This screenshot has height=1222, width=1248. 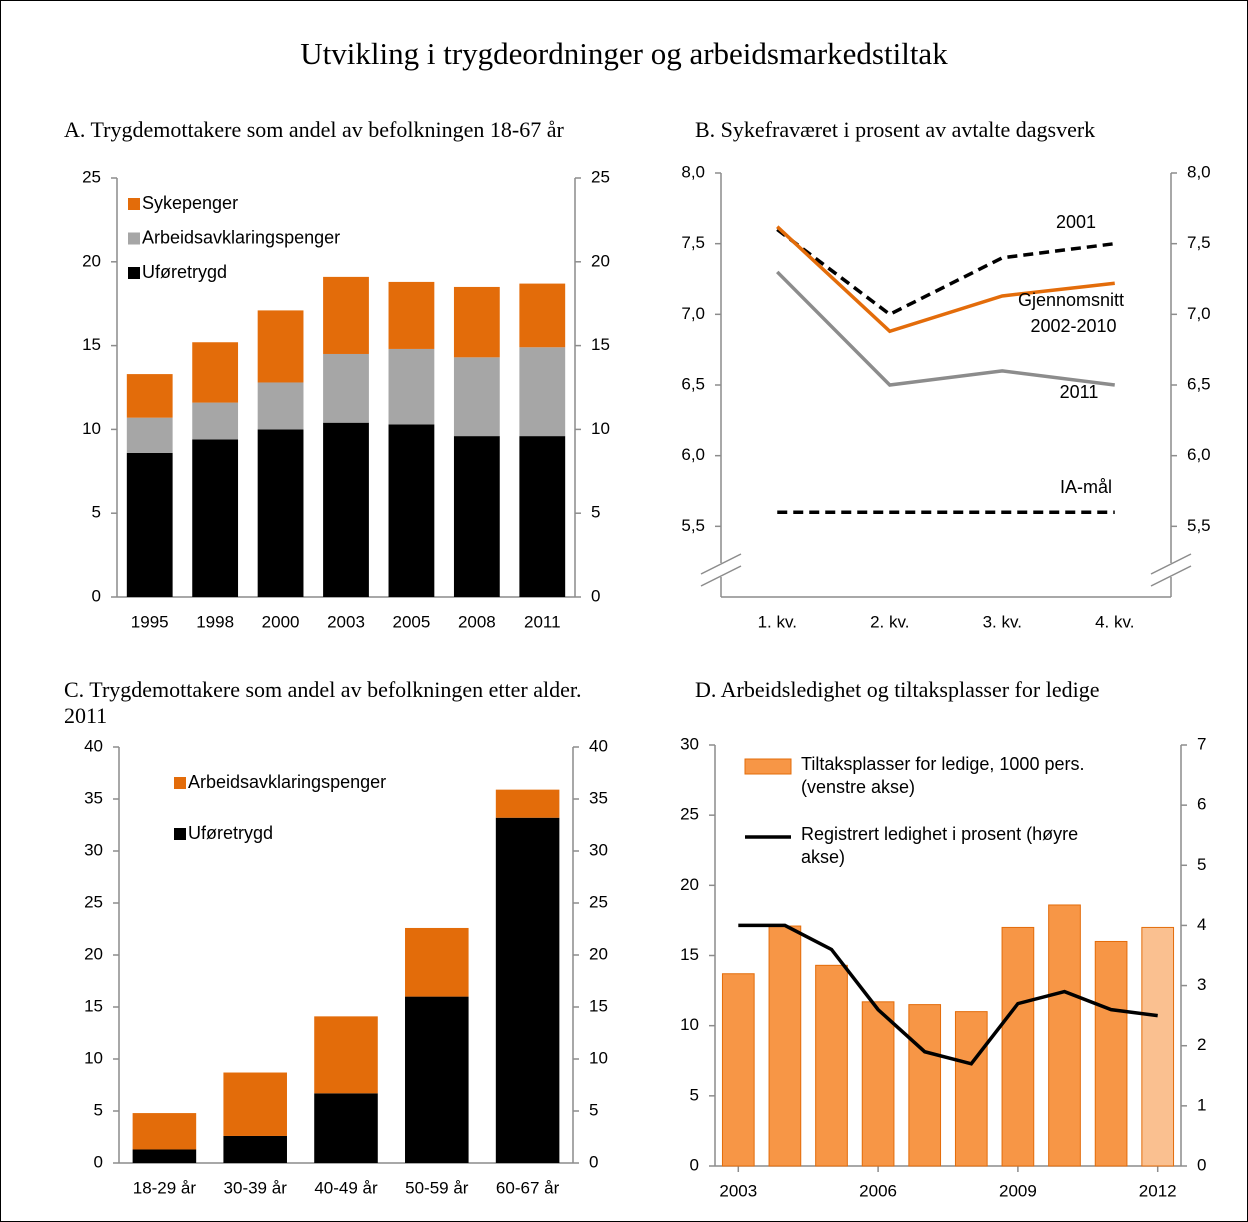 What do you see at coordinates (1158, 1190) in the screenshot?
I see `x-tick-label: 2012` at bounding box center [1158, 1190].